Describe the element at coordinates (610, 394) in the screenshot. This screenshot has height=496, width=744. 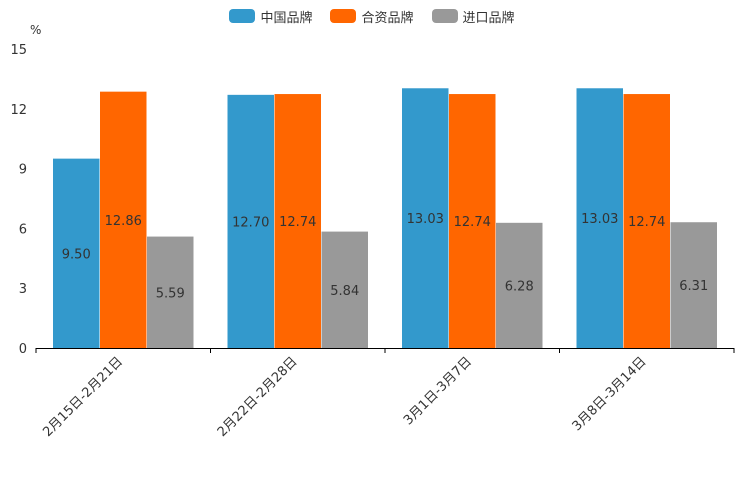
I see `x-category-label: 3月8日-3月14日` at that location.